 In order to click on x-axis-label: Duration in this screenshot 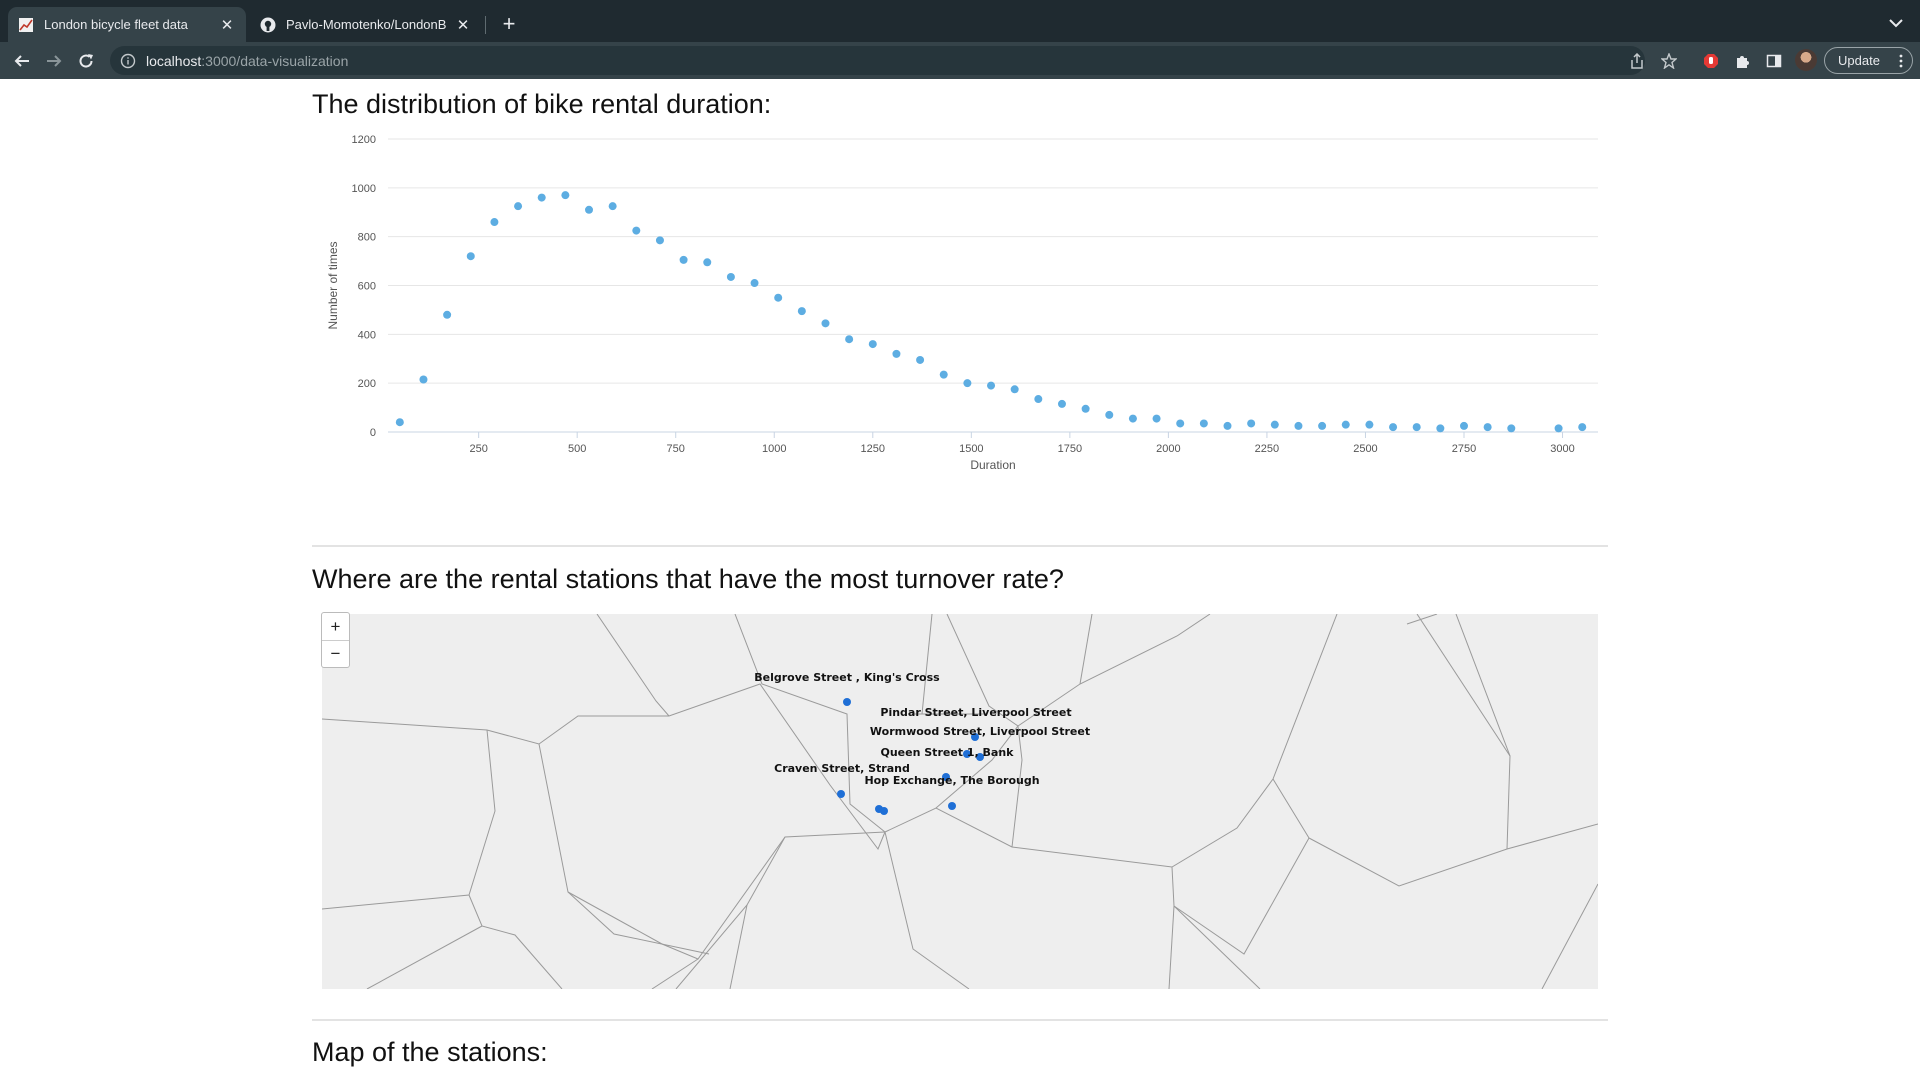, I will do `click(992, 465)`.